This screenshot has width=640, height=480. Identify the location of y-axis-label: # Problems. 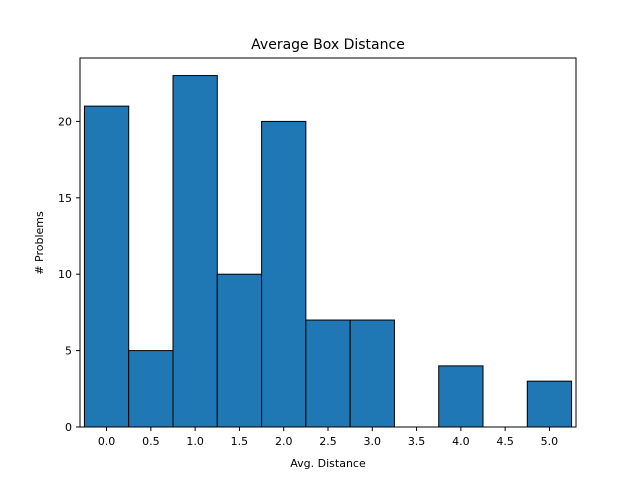
(39, 243).